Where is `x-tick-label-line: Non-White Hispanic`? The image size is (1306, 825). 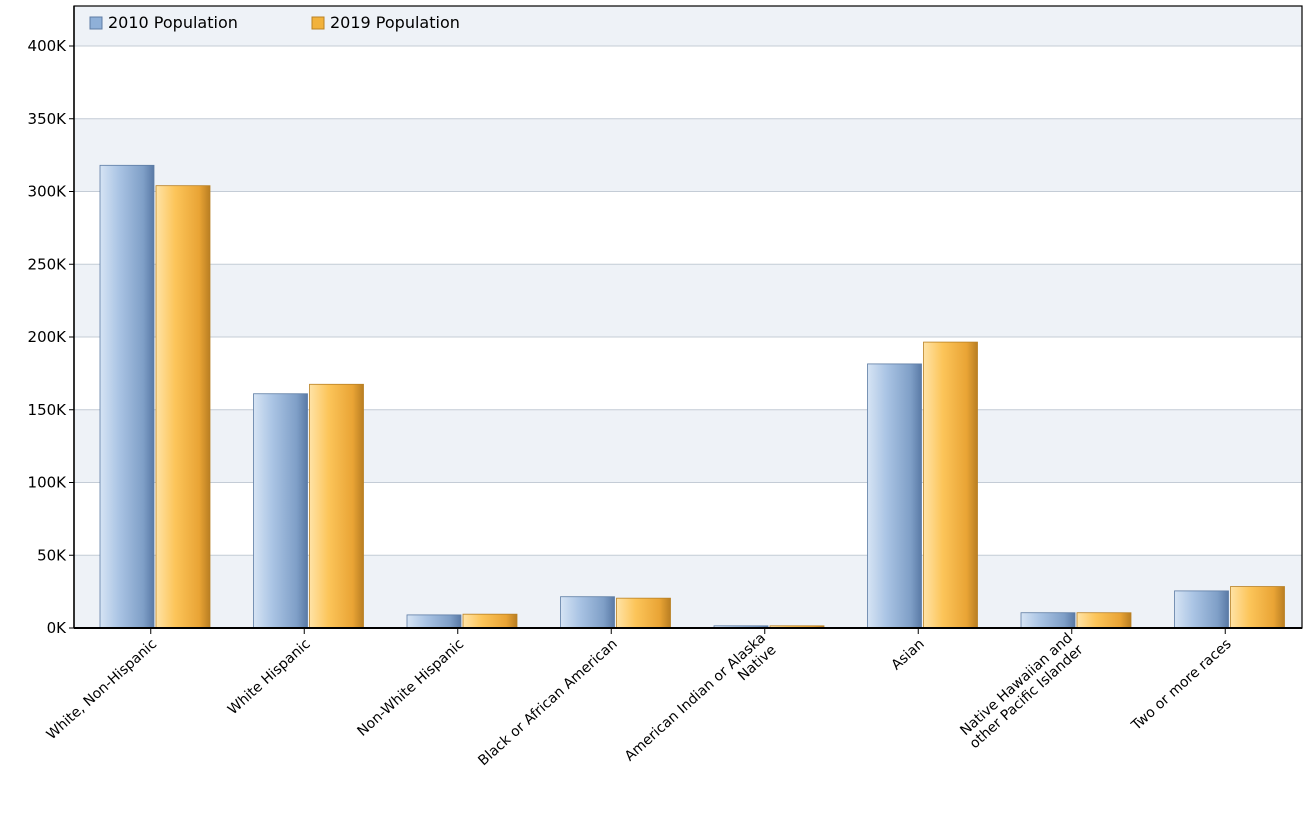
x-tick-label-line: Non-White Hispanic is located at coordinates (410, 688).